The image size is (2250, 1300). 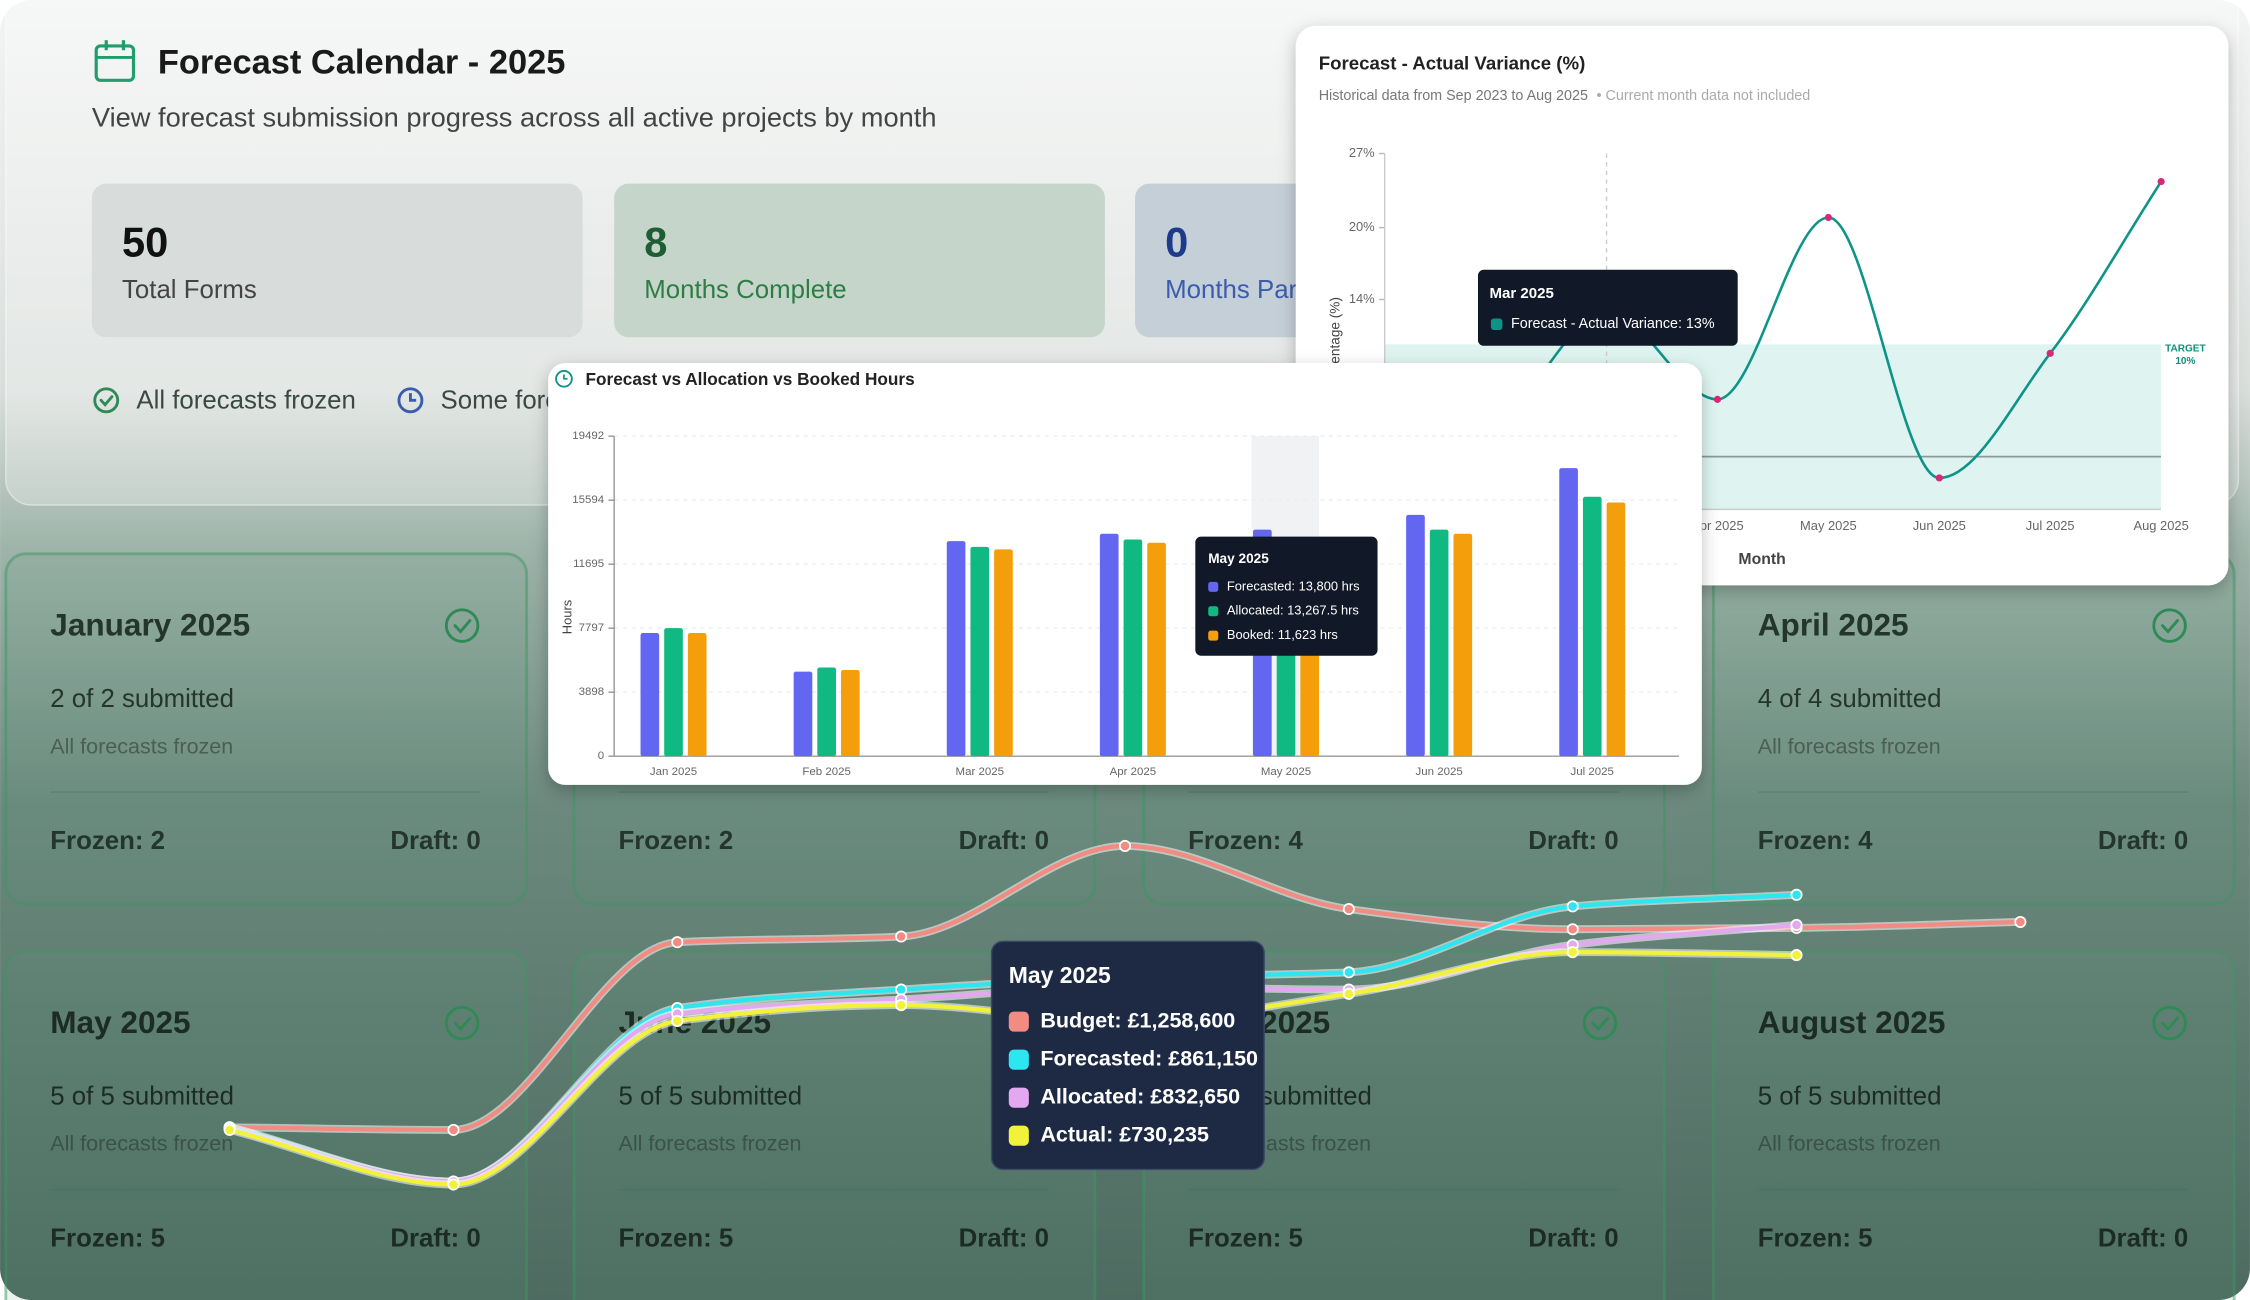 I want to click on chart-title: Forecast vs Allocation vs Booked Hours, so click(x=749, y=379).